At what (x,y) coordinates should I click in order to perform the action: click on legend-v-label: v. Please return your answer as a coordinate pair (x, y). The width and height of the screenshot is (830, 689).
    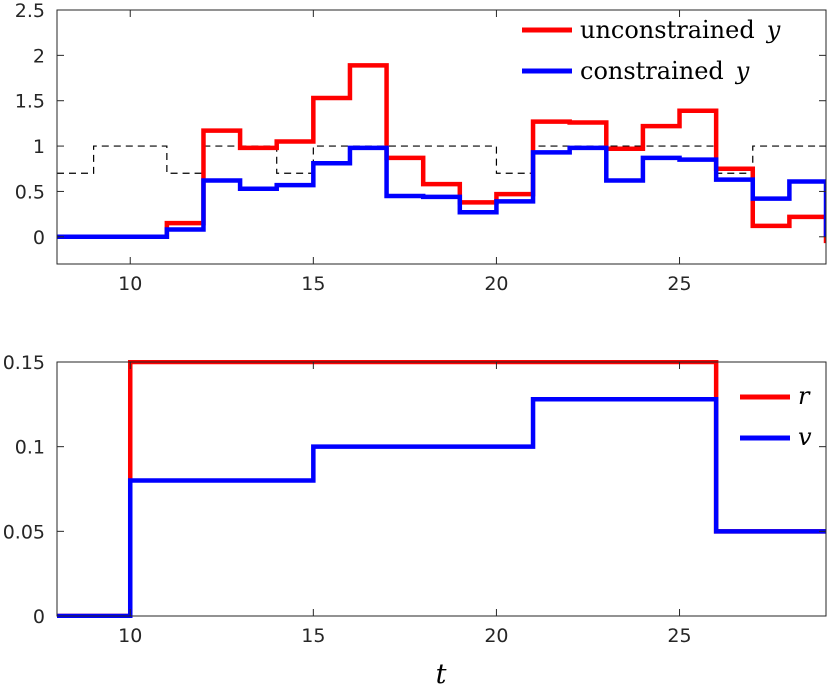
    Looking at the image, I should click on (805, 437).